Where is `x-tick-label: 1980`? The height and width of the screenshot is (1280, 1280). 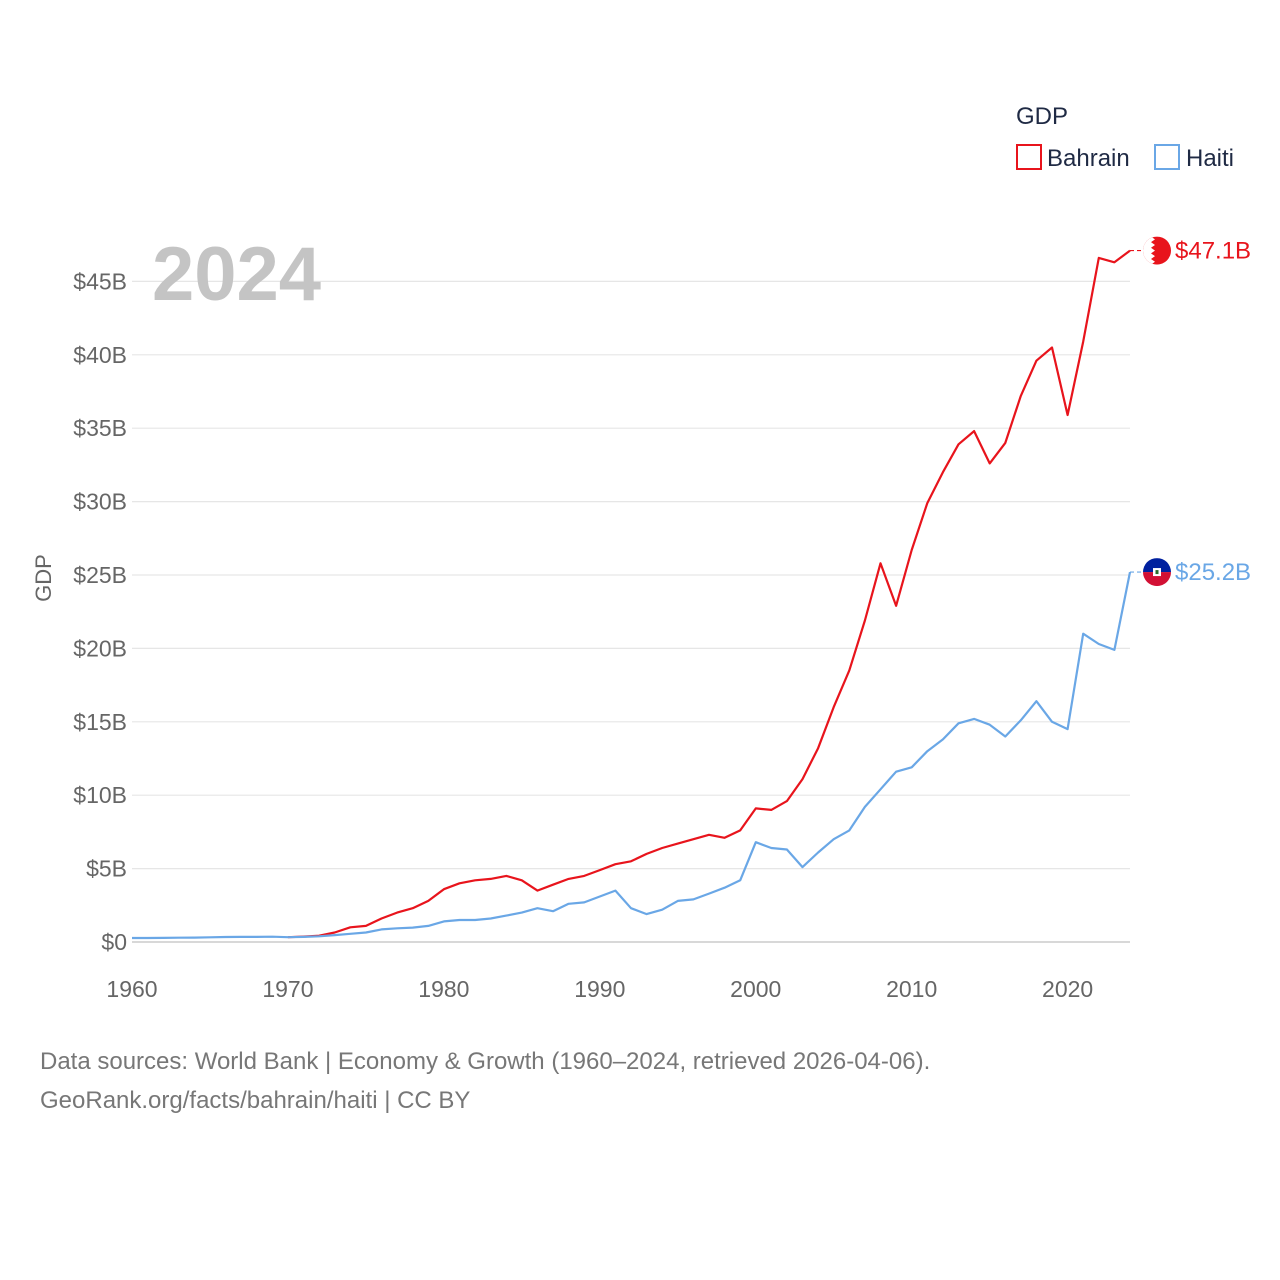
x-tick-label: 1980 is located at coordinates (443, 989).